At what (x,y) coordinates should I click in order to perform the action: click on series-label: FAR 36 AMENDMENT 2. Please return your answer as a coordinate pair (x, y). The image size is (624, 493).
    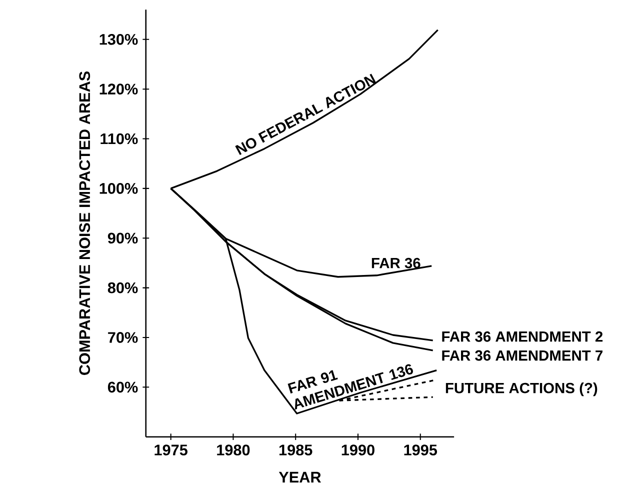
    Looking at the image, I should click on (522, 336).